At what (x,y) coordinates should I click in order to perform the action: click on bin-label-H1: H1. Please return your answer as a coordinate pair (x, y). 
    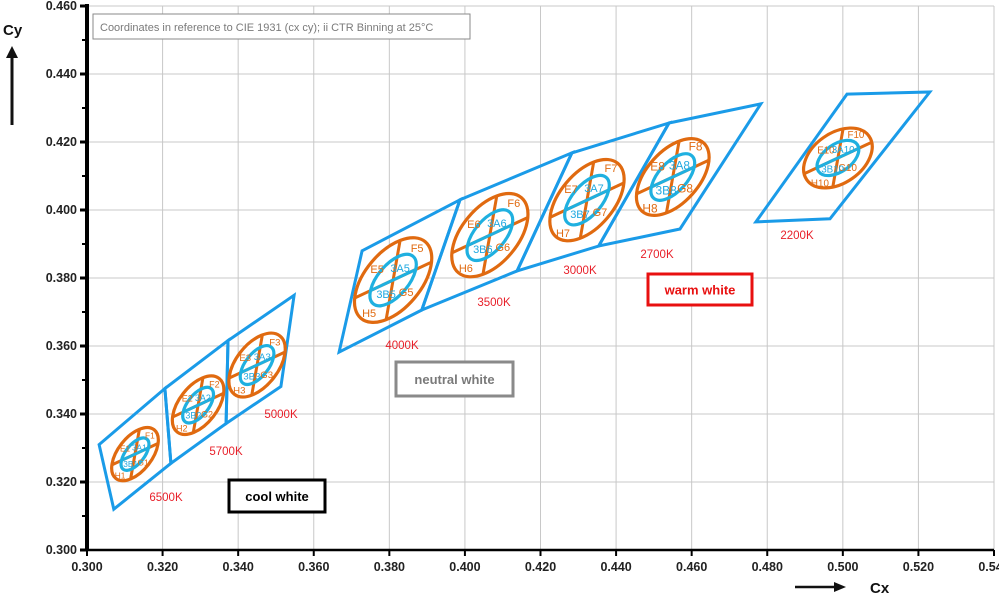
    Looking at the image, I should click on (120, 476).